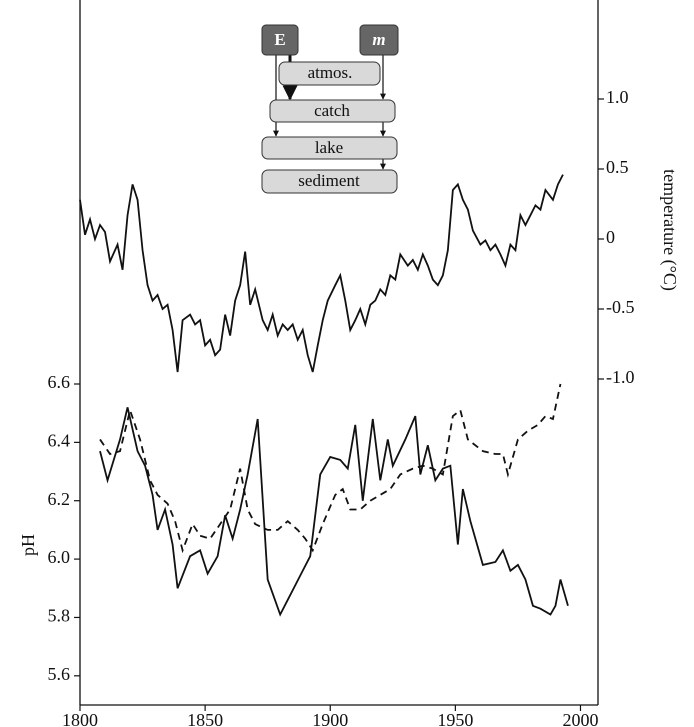 This screenshot has height=727, width=694. I want to click on catch-box, so click(332, 111).